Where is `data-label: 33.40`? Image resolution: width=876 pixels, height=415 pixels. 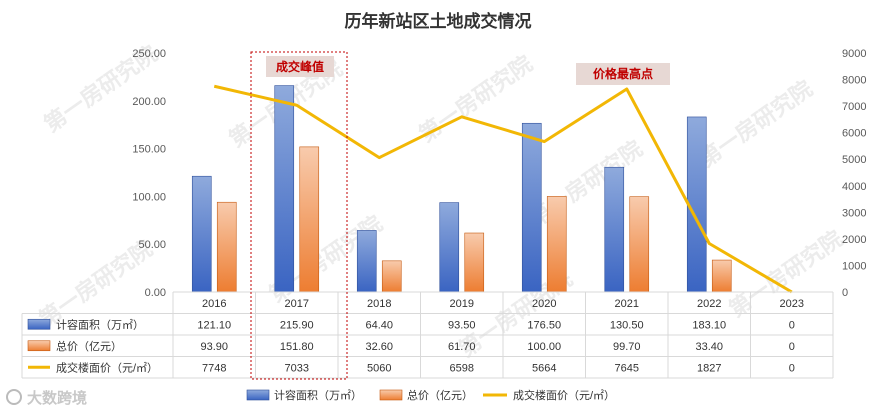 data-label: 33.40 is located at coordinates (709, 347).